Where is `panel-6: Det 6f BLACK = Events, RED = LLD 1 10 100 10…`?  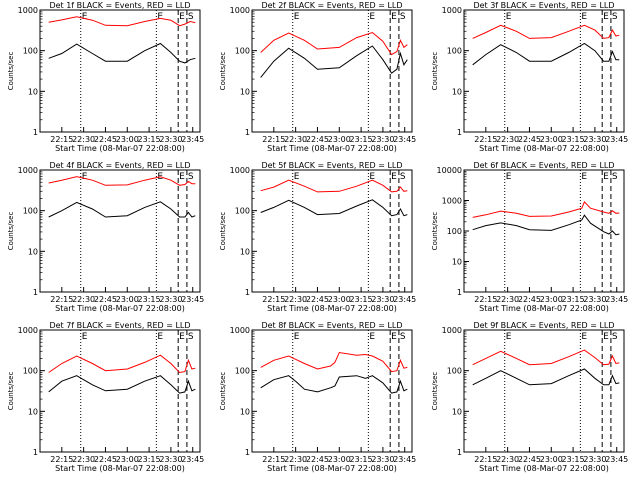
panel-6: Det 6f BLACK = Events, RED = LLD 1 10 100 10… is located at coordinates (529, 237).